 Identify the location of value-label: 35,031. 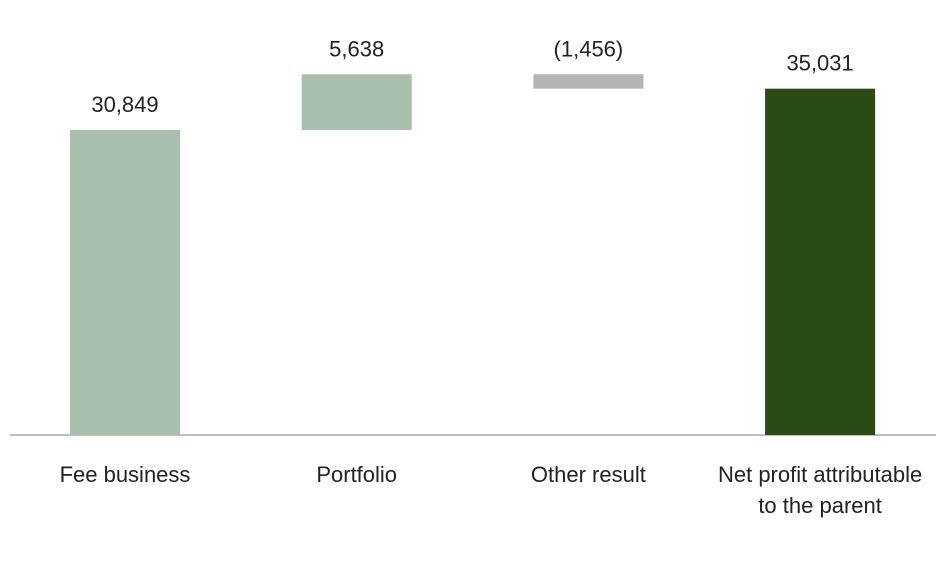
(819, 63).